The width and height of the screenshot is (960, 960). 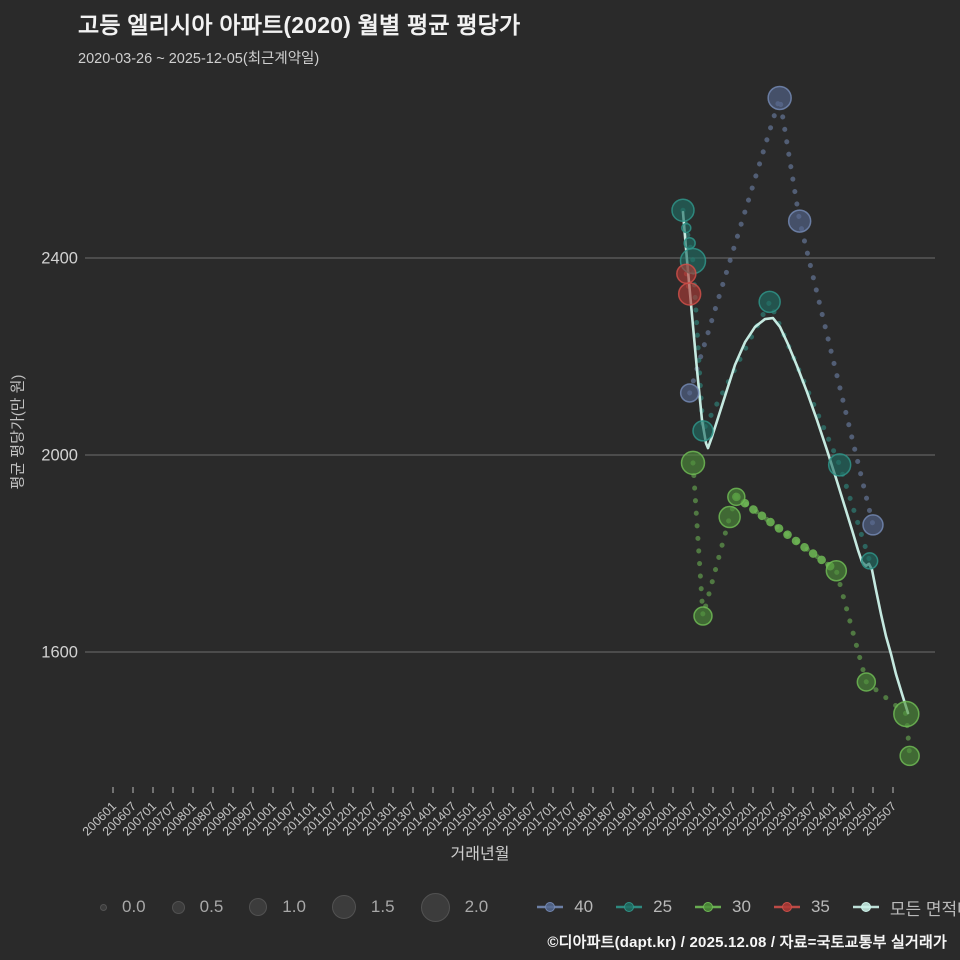 What do you see at coordinates (584, 906) in the screenshot?
I see `legend-series-label: 40` at bounding box center [584, 906].